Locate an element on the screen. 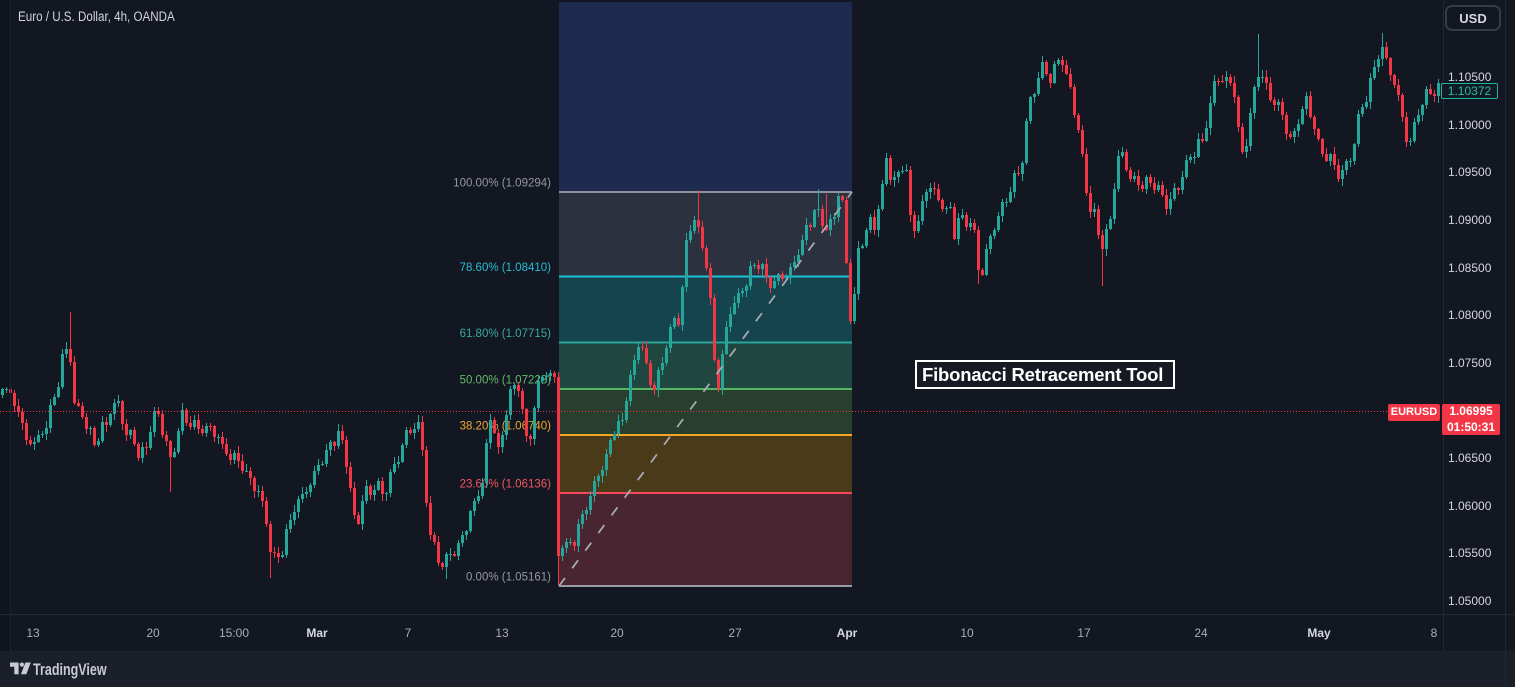 The width and height of the screenshot is (1515, 687). svg-text: 23.60% (1.06136) is located at coordinates (506, 485).